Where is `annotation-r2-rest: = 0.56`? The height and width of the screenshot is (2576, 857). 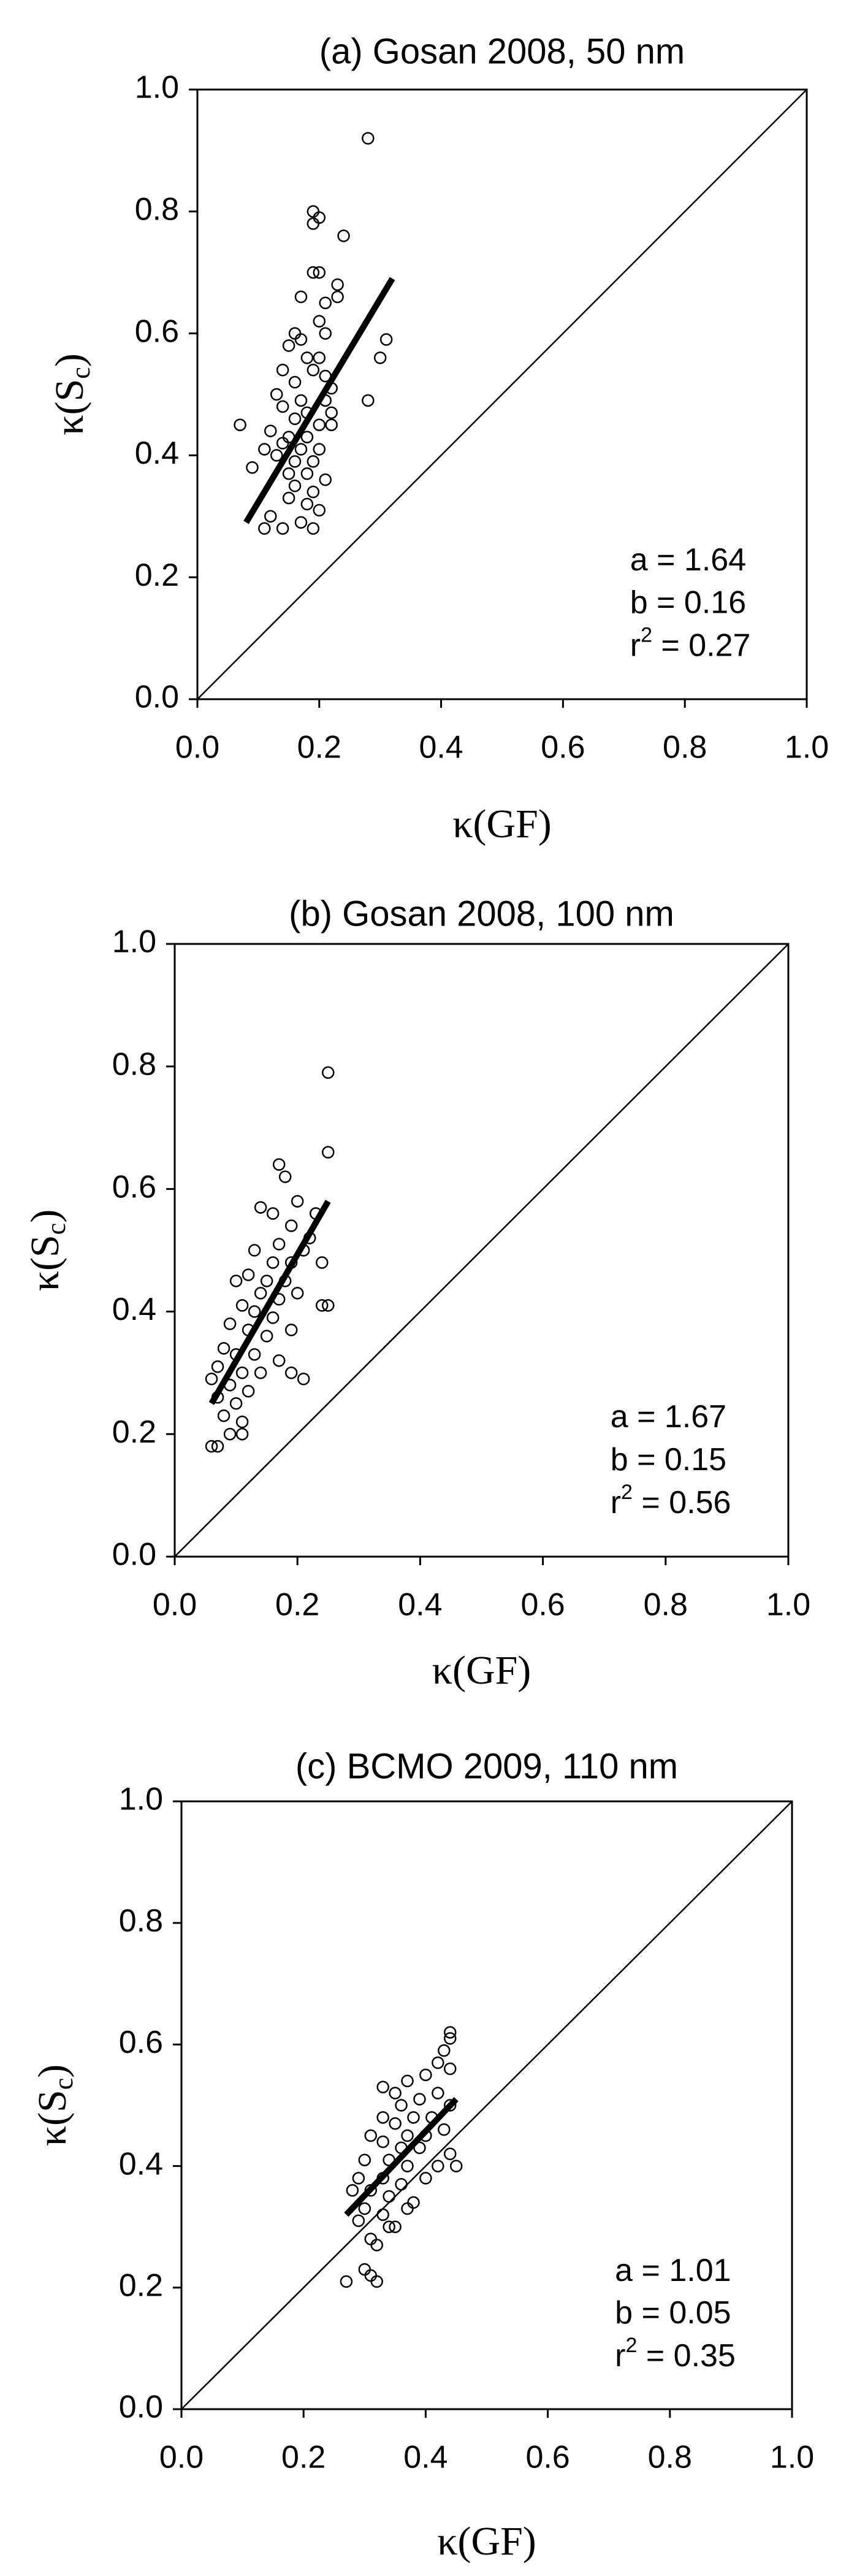 annotation-r2-rest: = 0.56 is located at coordinates (682, 1502).